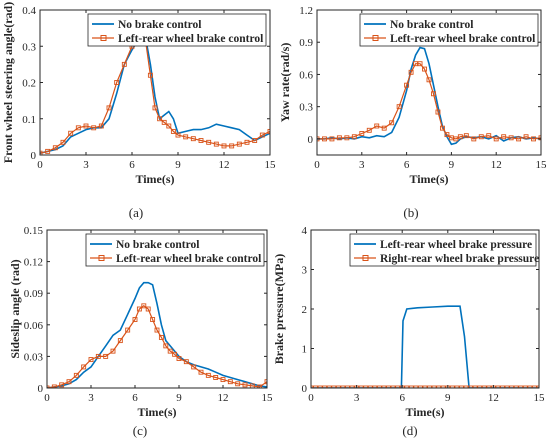 The width and height of the screenshot is (550, 447). Describe the element at coordinates (305, 350) in the screenshot. I see `y-tick-label: 1` at that location.